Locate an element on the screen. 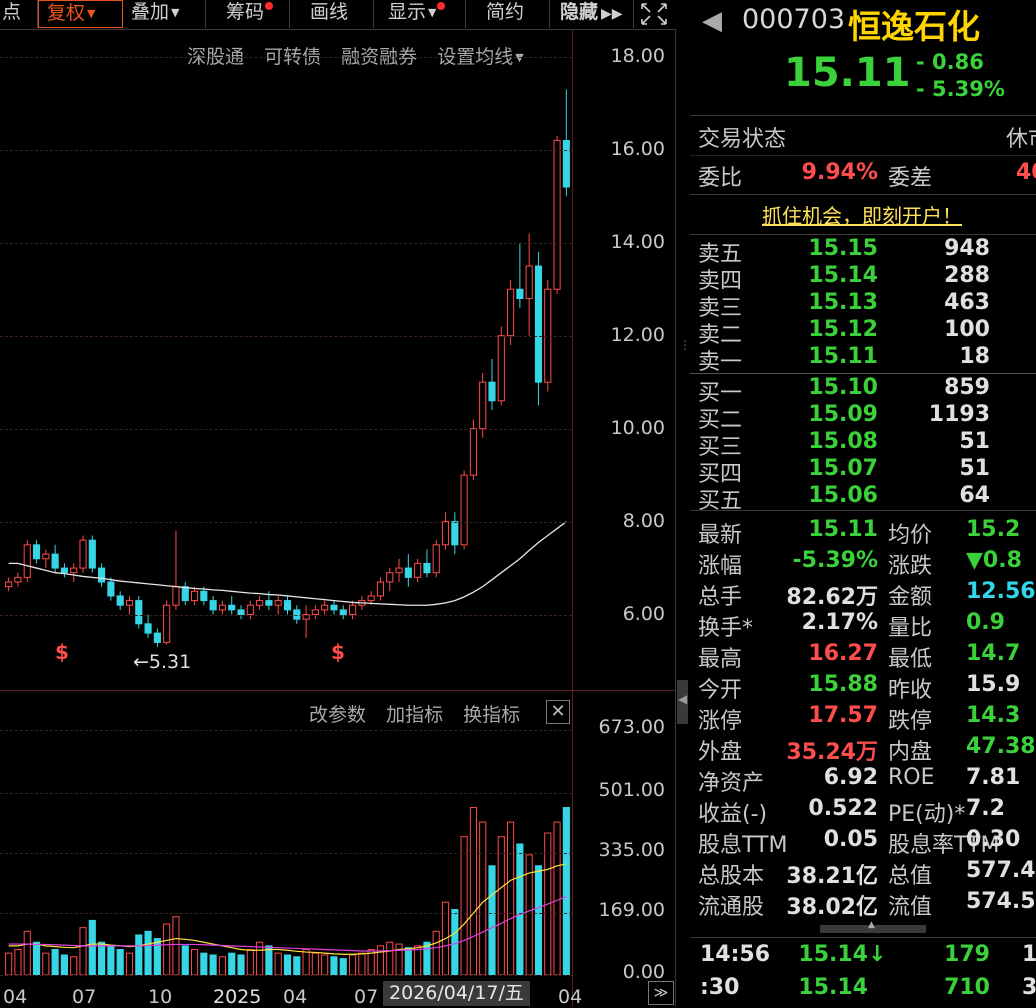  book-price: 15.15 is located at coordinates (843, 248).